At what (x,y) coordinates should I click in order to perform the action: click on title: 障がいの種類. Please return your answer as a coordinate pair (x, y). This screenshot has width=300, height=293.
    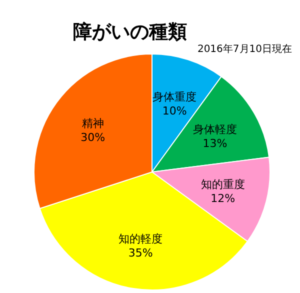
    Looking at the image, I should click on (130, 32).